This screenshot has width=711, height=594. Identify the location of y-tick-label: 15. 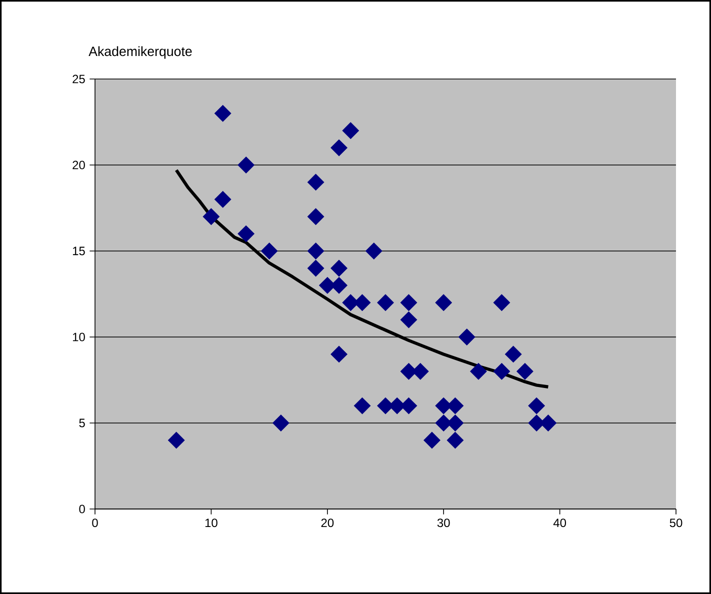
(78, 251).